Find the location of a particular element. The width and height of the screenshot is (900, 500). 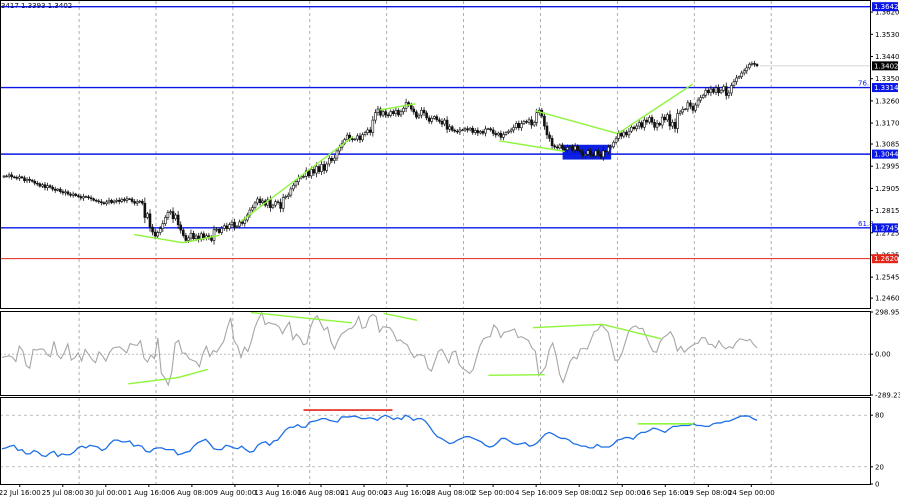

cci-panel is located at coordinates (435, 349).